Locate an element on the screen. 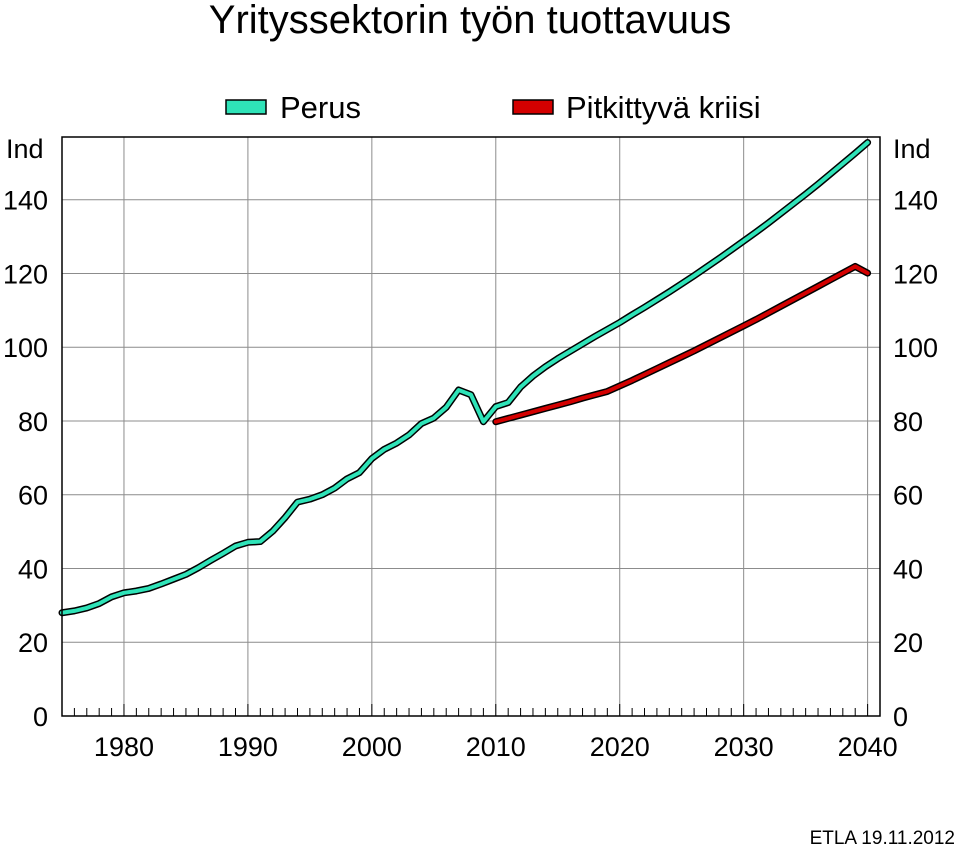 The height and width of the screenshot is (849, 960). y-tick-label-right: 60 is located at coordinates (908, 496).